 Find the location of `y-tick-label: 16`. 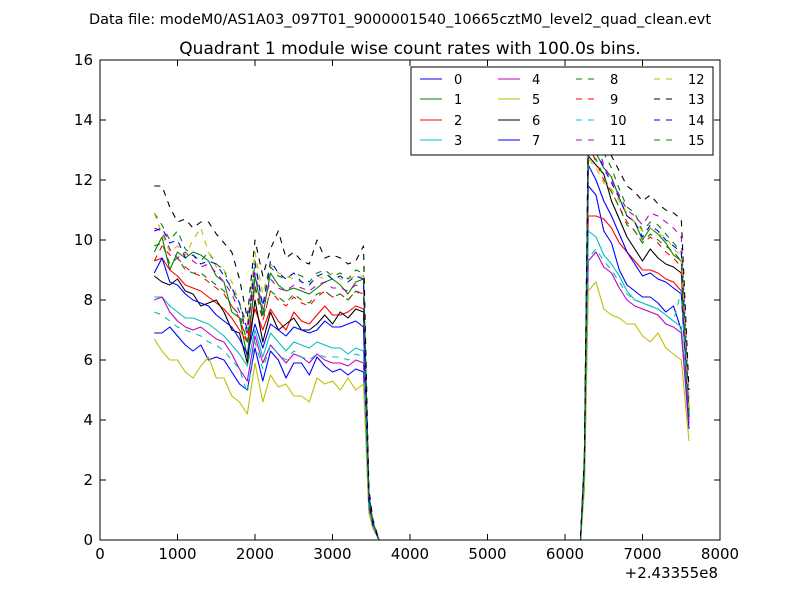

y-tick-label: 16 is located at coordinates (83, 60).